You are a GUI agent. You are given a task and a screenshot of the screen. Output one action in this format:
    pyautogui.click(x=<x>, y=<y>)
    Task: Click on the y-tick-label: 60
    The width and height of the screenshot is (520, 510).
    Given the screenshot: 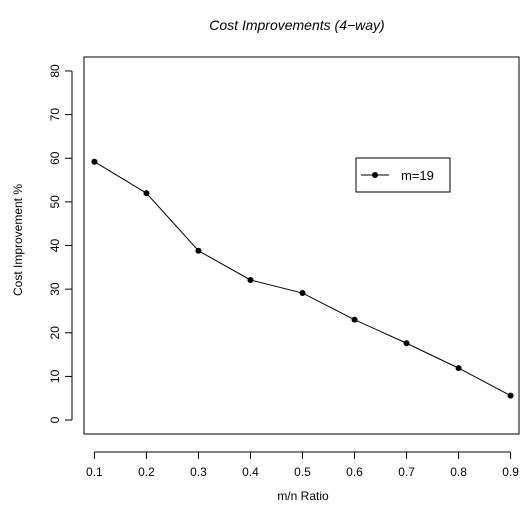 What is the action you would take?
    pyautogui.click(x=55, y=158)
    